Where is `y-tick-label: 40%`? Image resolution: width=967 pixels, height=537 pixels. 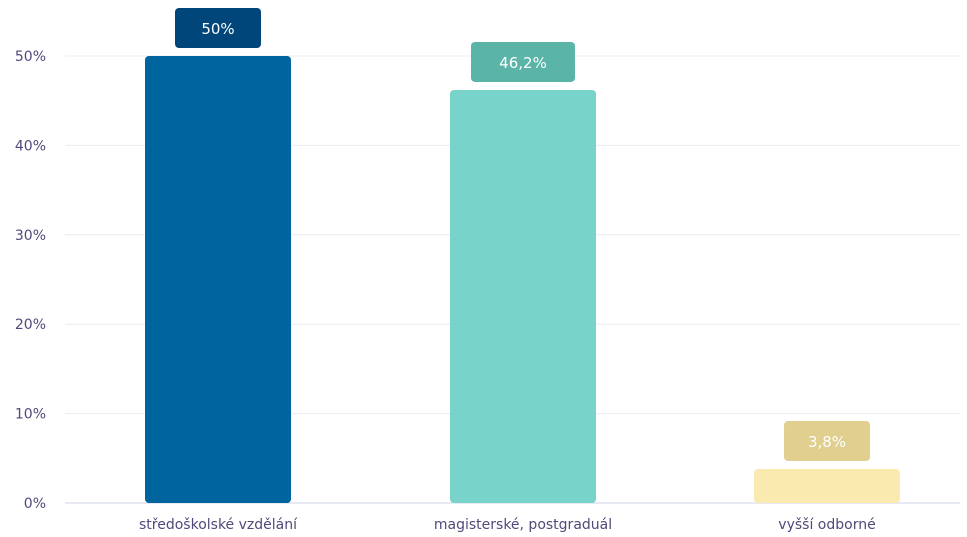 y-tick-label: 40% is located at coordinates (30, 146).